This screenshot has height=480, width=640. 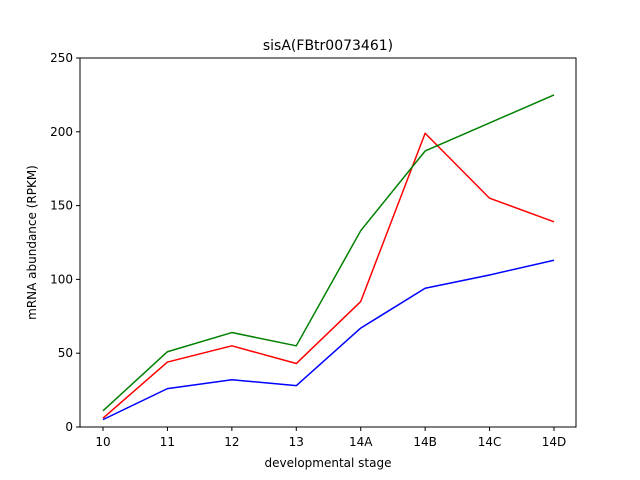 I want to click on x-axis-label: developmental stage, so click(x=328, y=463).